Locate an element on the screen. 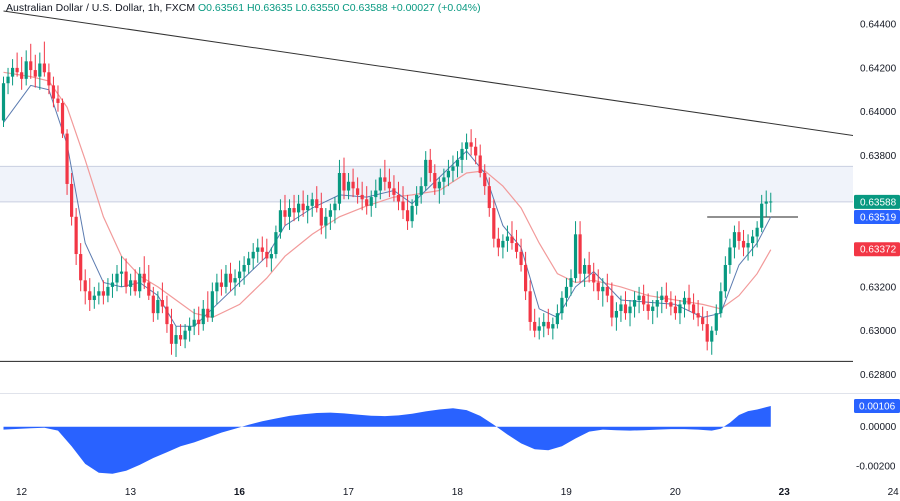  price-badge is located at coordinates (877, 217).